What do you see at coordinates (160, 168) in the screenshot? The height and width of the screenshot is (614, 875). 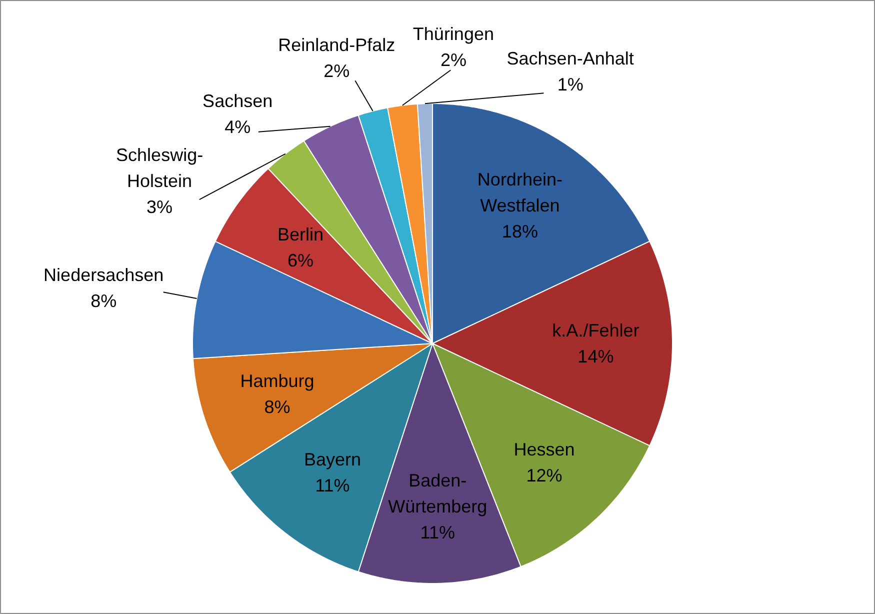 I see `slice-label: Schleswig-Holstein` at bounding box center [160, 168].